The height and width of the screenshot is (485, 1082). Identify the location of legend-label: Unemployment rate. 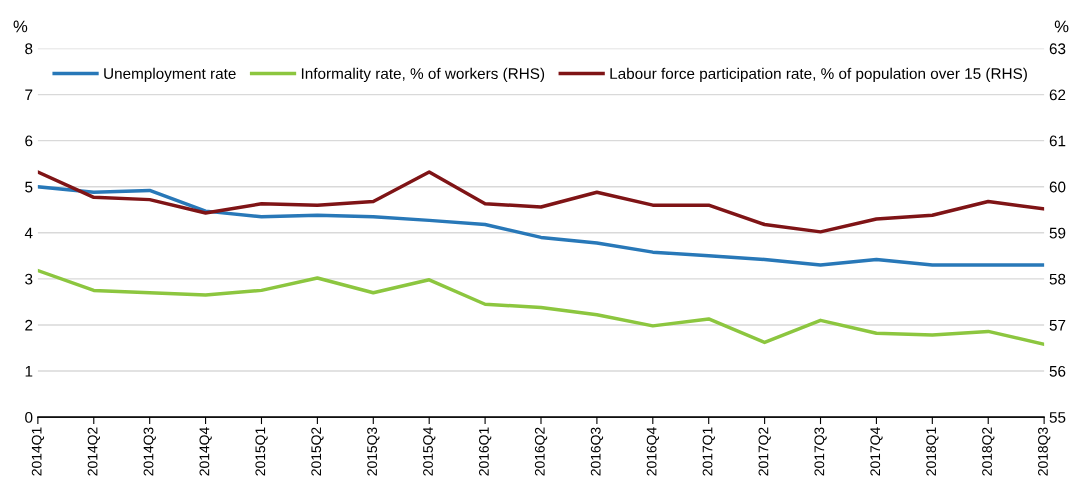
(170, 75).